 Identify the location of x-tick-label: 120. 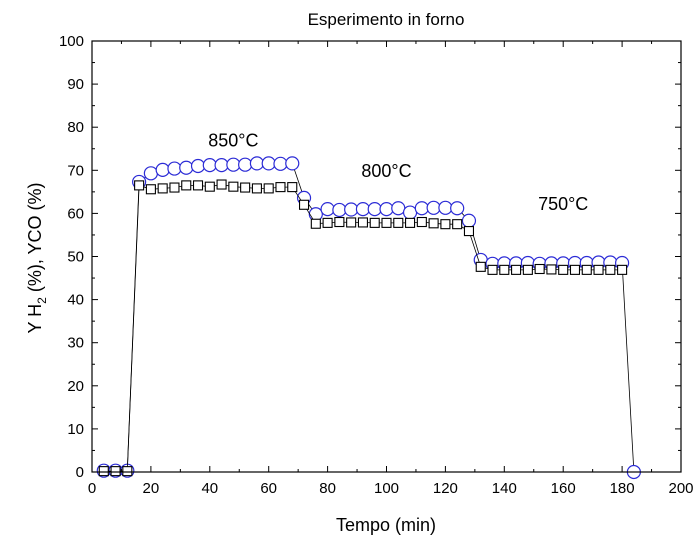
(445, 488).